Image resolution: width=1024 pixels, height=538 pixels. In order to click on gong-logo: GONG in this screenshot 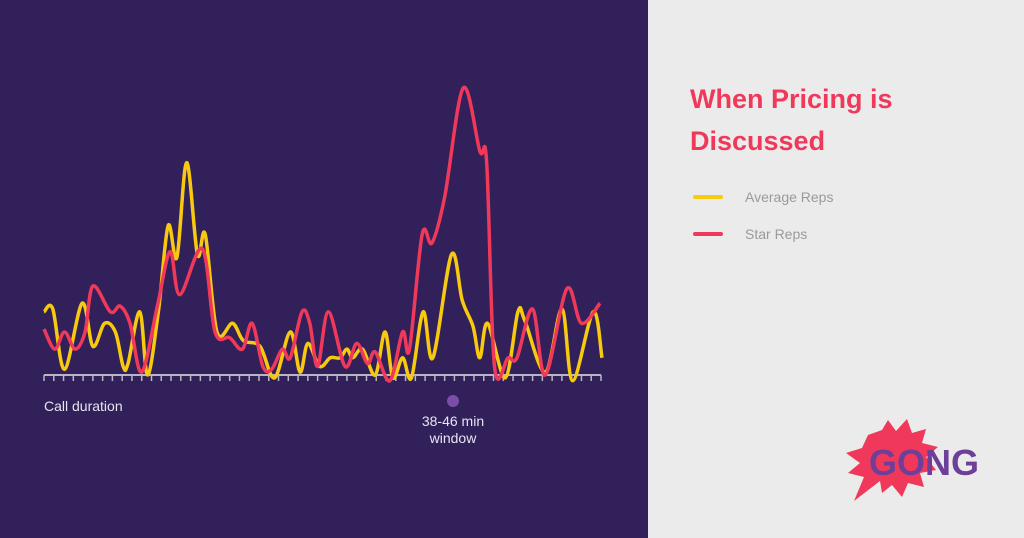, I will do `click(912, 460)`.